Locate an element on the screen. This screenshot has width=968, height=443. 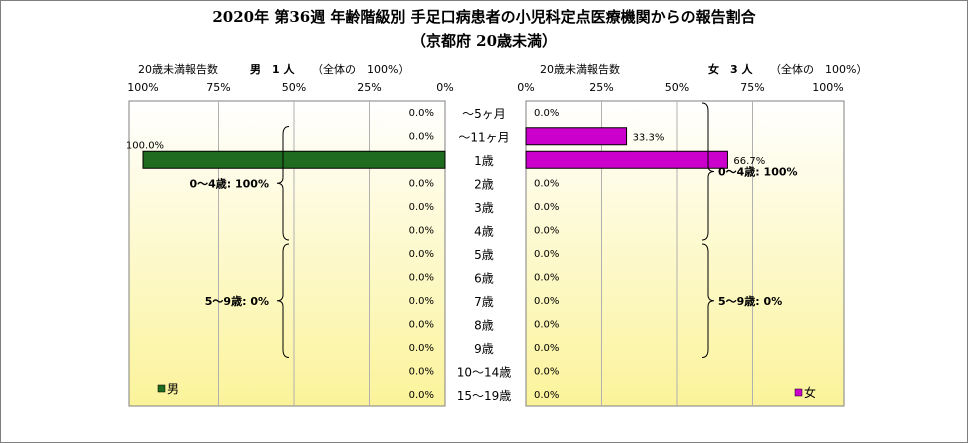
right-header-total: （全体の 100%） is located at coordinates (819, 69).